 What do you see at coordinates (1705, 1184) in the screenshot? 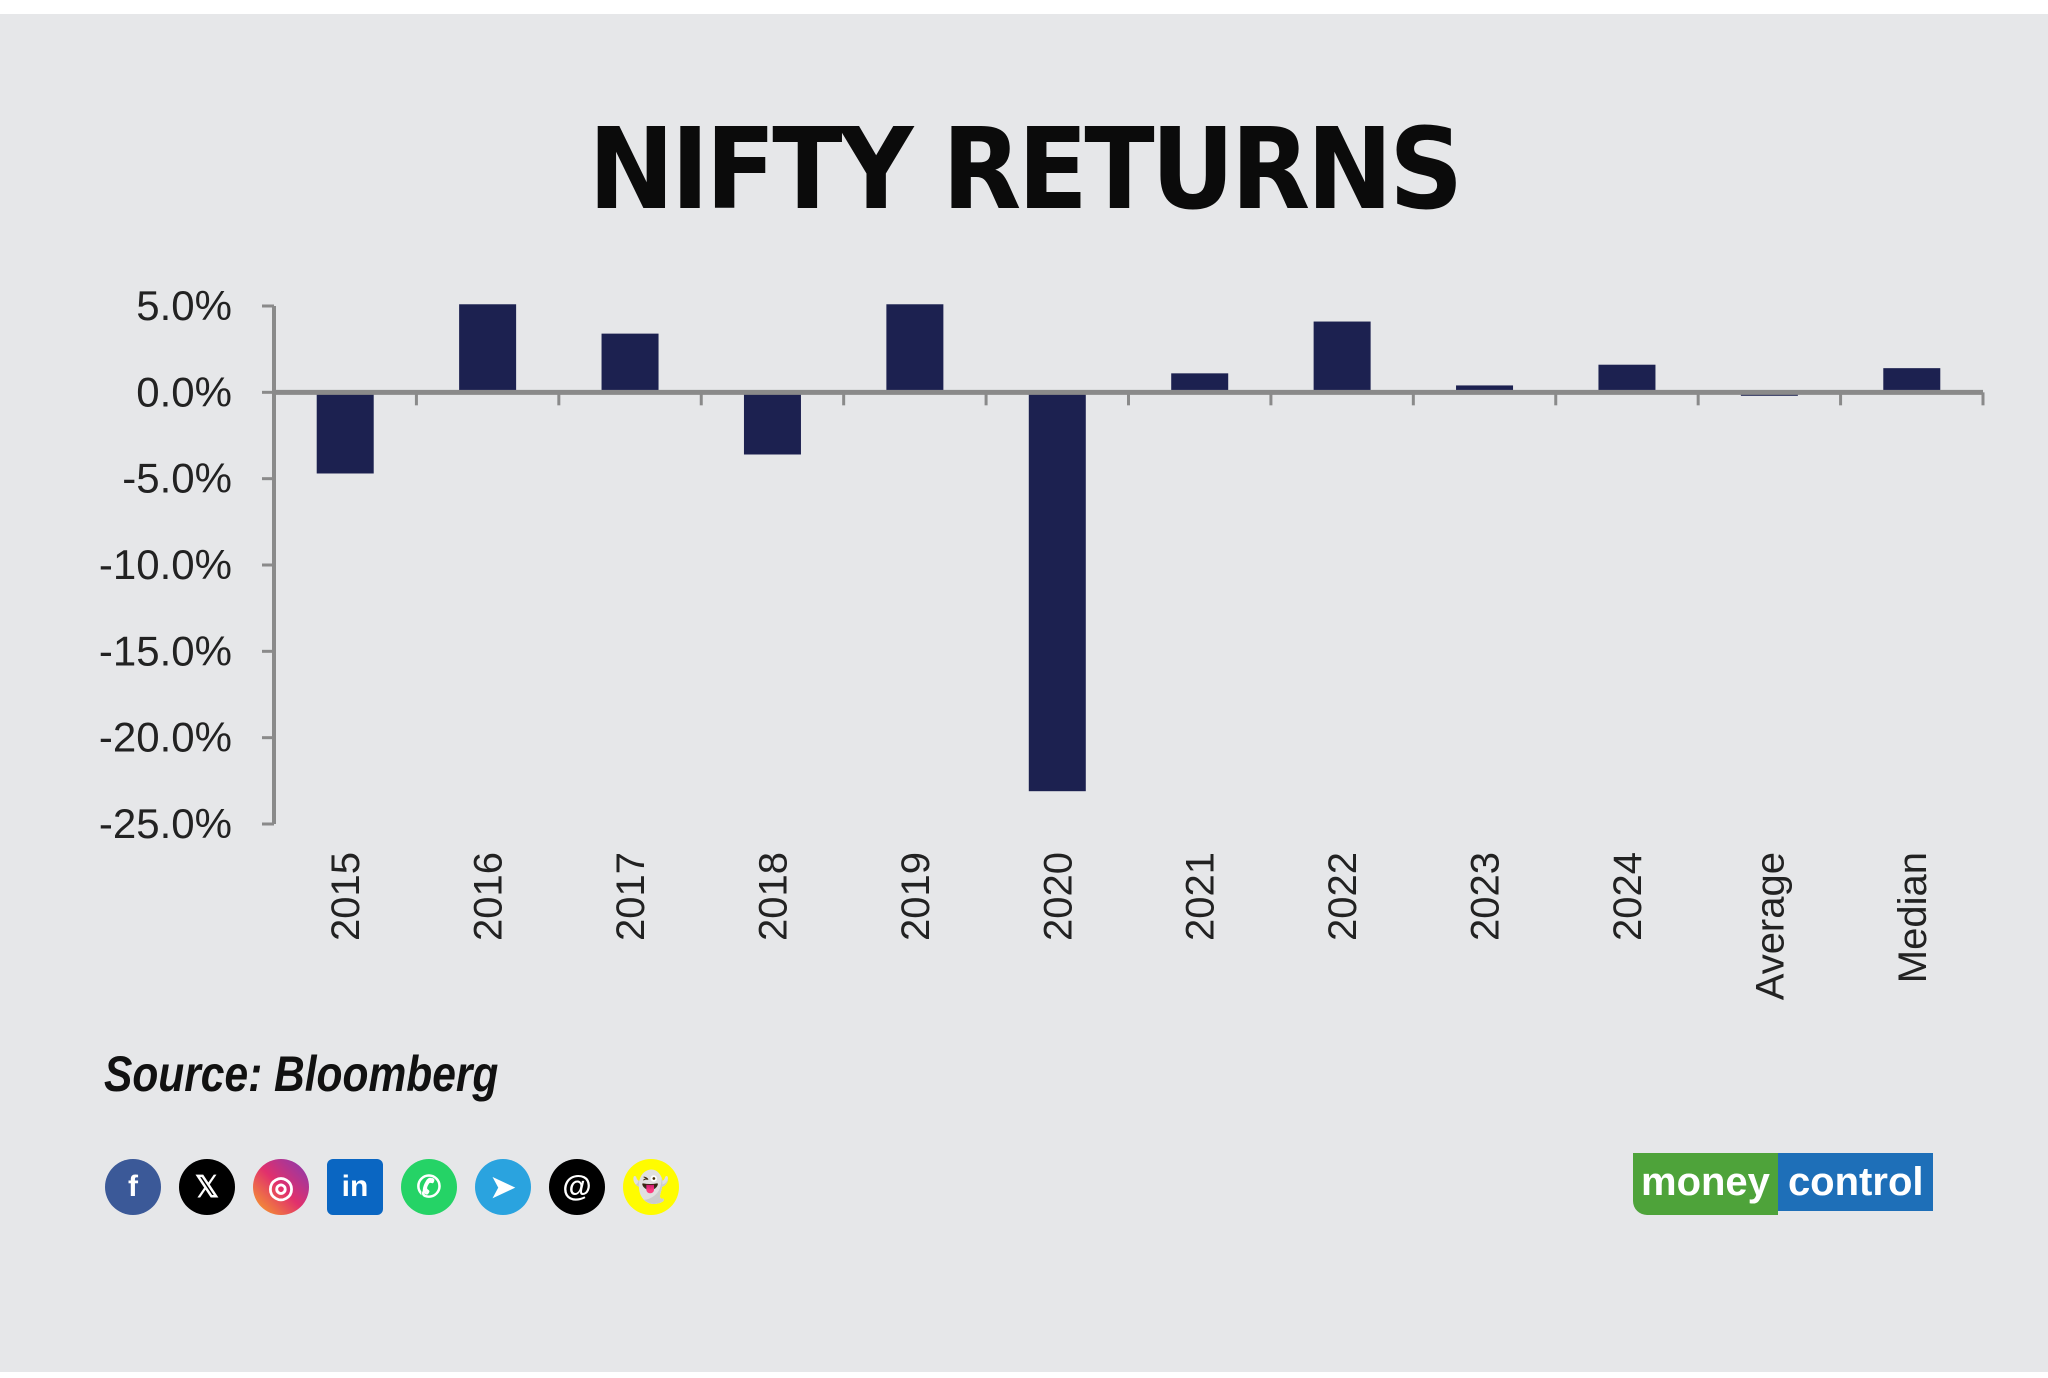
I see `logo-part-money: money` at bounding box center [1705, 1184].